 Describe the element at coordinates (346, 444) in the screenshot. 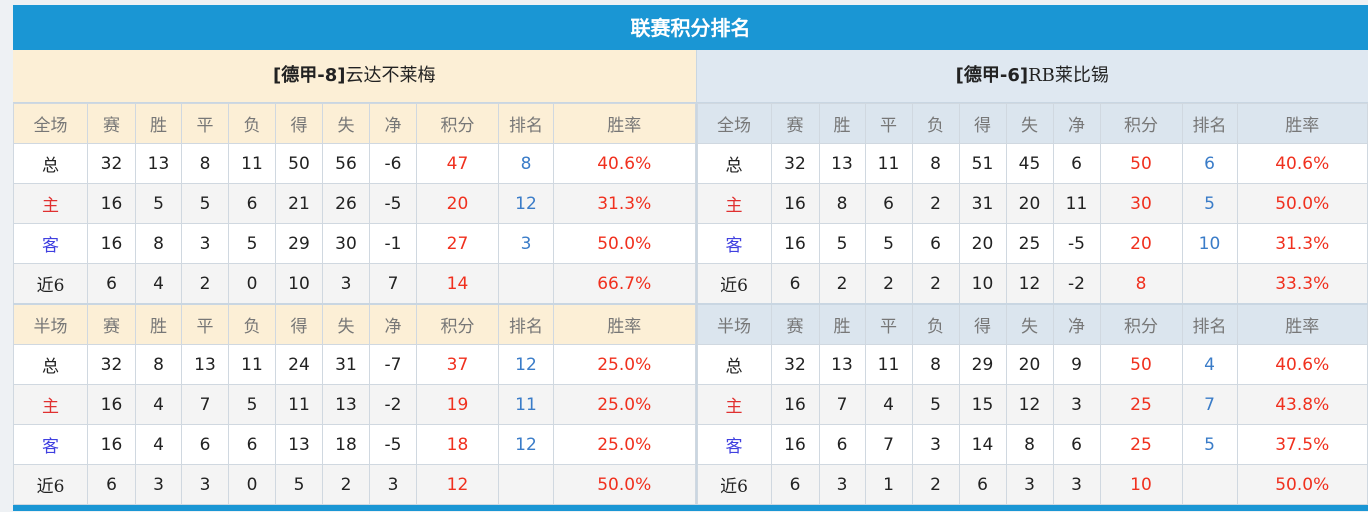

I see `cell: 18` at that location.